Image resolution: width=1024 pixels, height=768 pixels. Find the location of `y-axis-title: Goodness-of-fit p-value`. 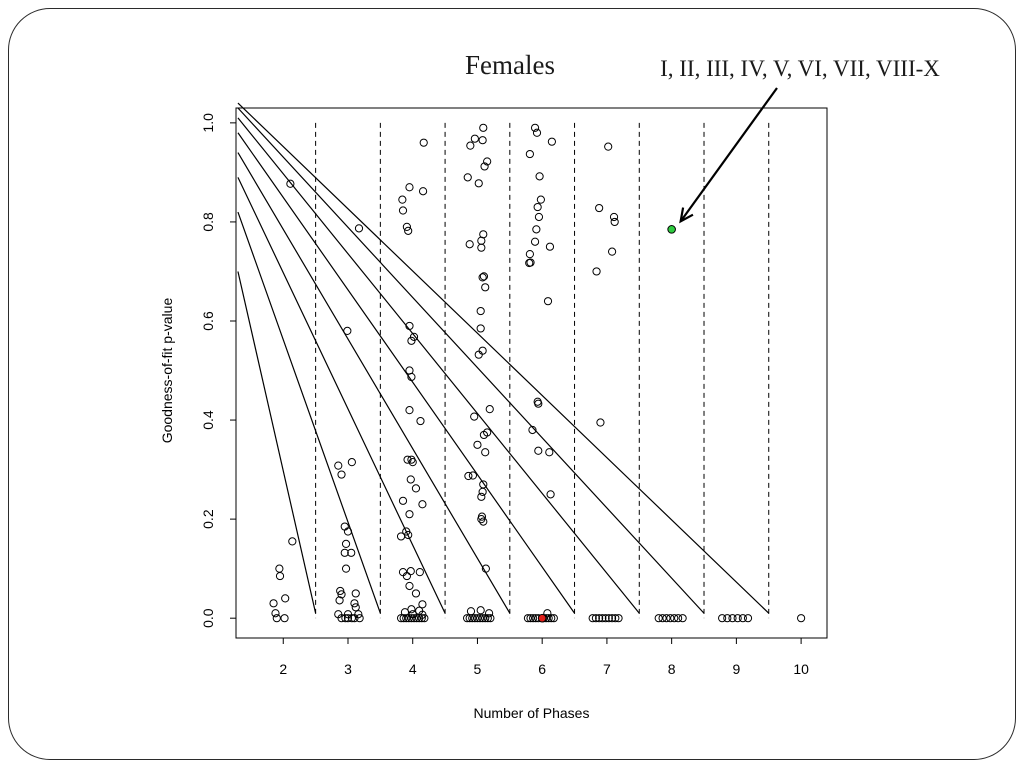

y-axis-title: Goodness-of-fit p-value is located at coordinates (167, 371).